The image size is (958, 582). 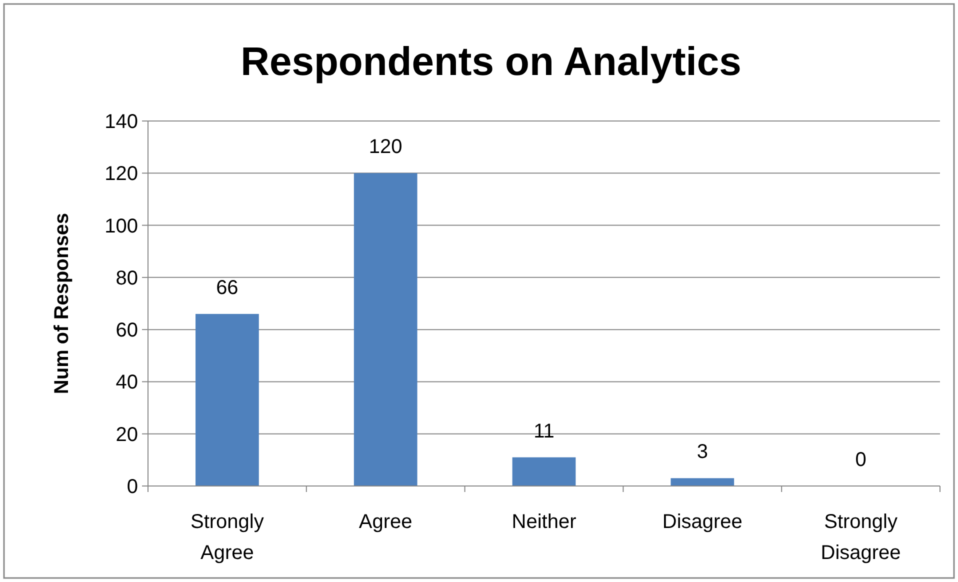 What do you see at coordinates (860, 537) in the screenshot?
I see `x-tick-label: Strongly Disagree` at bounding box center [860, 537].